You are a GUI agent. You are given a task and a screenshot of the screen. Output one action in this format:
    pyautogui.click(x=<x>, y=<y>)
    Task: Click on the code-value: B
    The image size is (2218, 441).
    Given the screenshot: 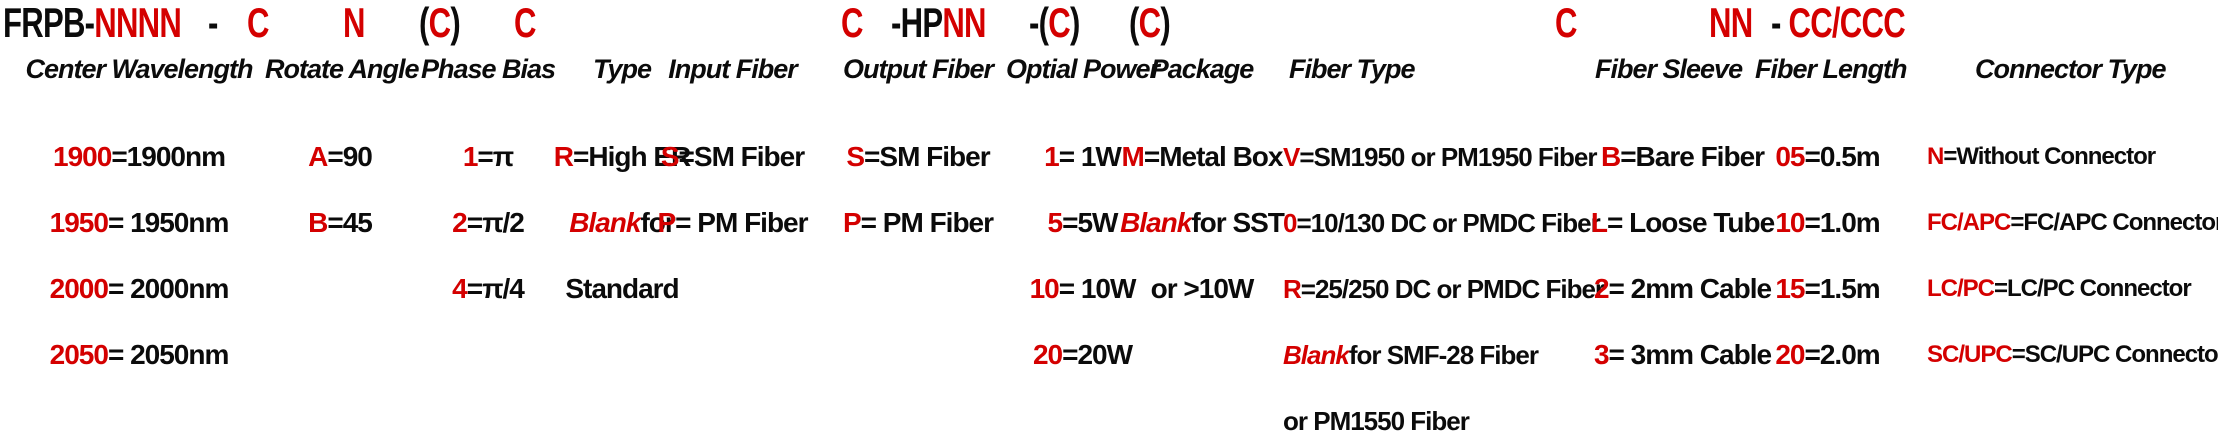 What is the action you would take?
    pyautogui.click(x=1610, y=156)
    